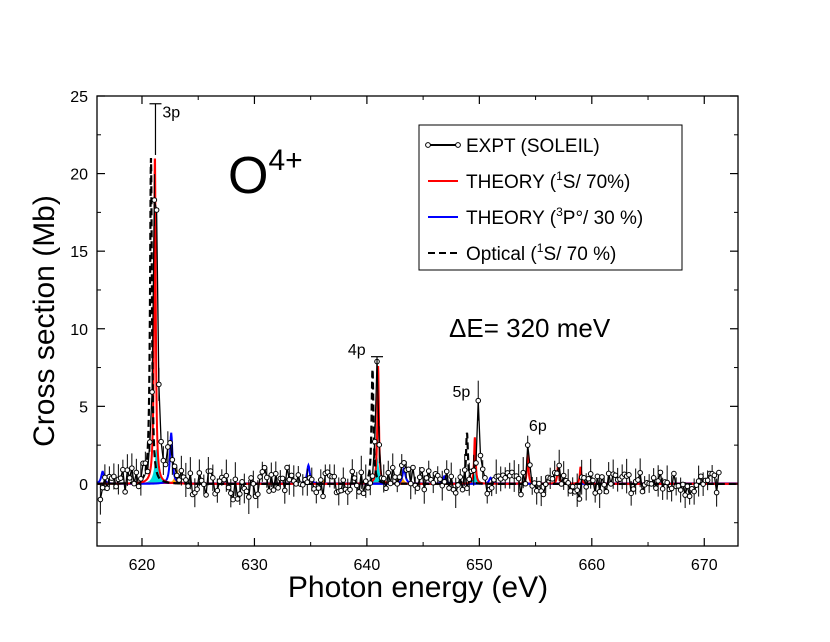 The image size is (830, 642). I want to click on legend-entry-th3p: THEORY (3P°/ 30 %), so click(535, 217).